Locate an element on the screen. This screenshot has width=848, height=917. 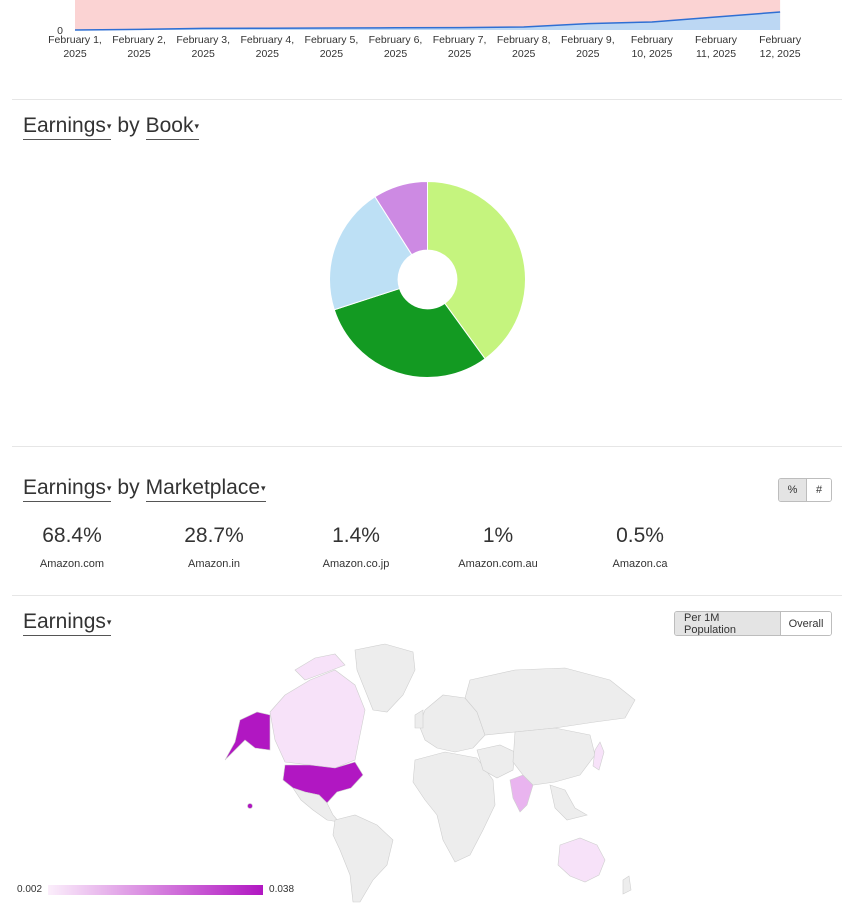
region-alaska is located at coordinates (247, 736).